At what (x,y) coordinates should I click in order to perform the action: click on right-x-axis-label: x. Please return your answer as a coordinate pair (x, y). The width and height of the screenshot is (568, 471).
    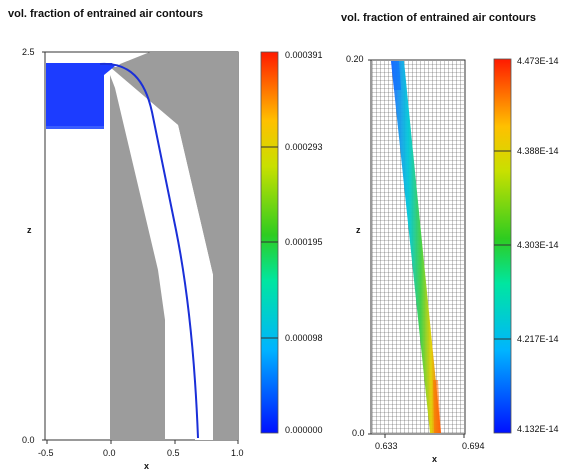
    Looking at the image, I should click on (434, 459).